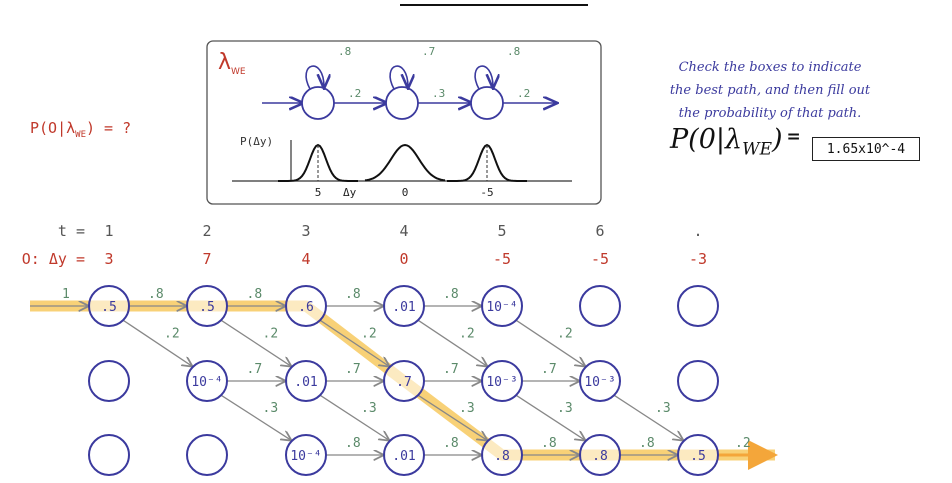  Describe the element at coordinates (255, 369) in the screenshot. I see `trellis-self-prob-r2-c2: .7` at that location.